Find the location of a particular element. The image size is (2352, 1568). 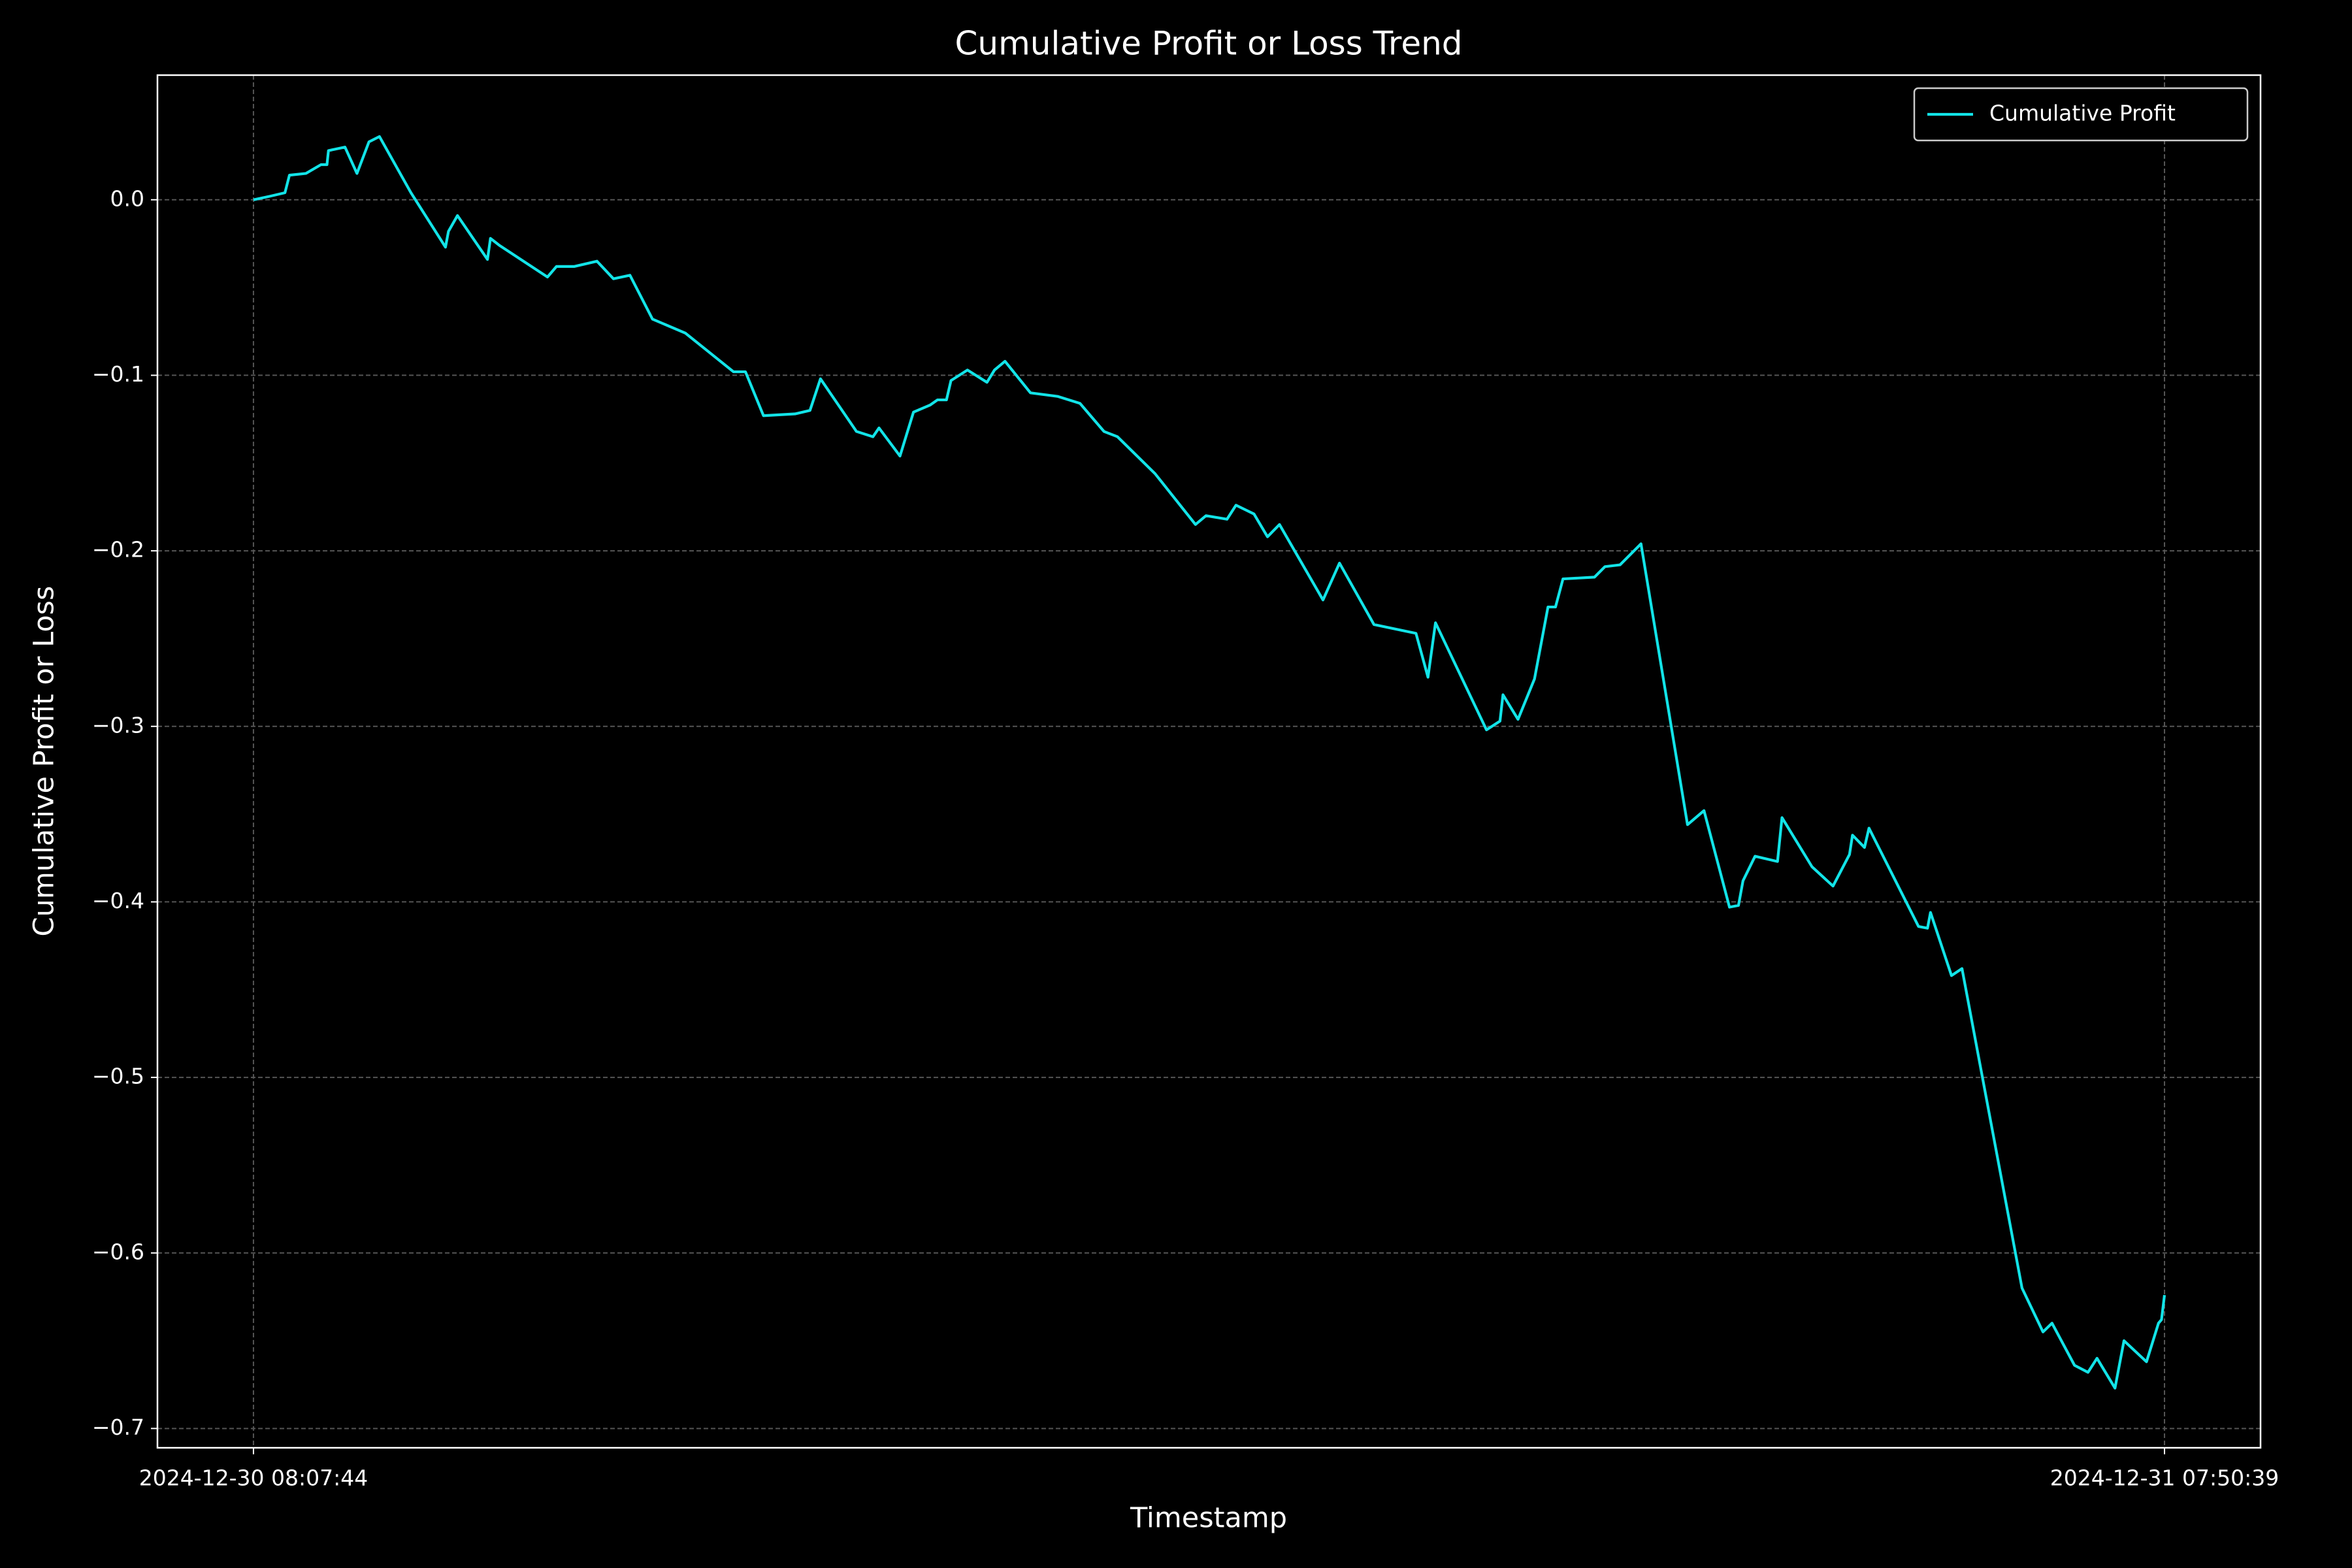

legend-label: Cumulative Profit is located at coordinates (2082, 113).